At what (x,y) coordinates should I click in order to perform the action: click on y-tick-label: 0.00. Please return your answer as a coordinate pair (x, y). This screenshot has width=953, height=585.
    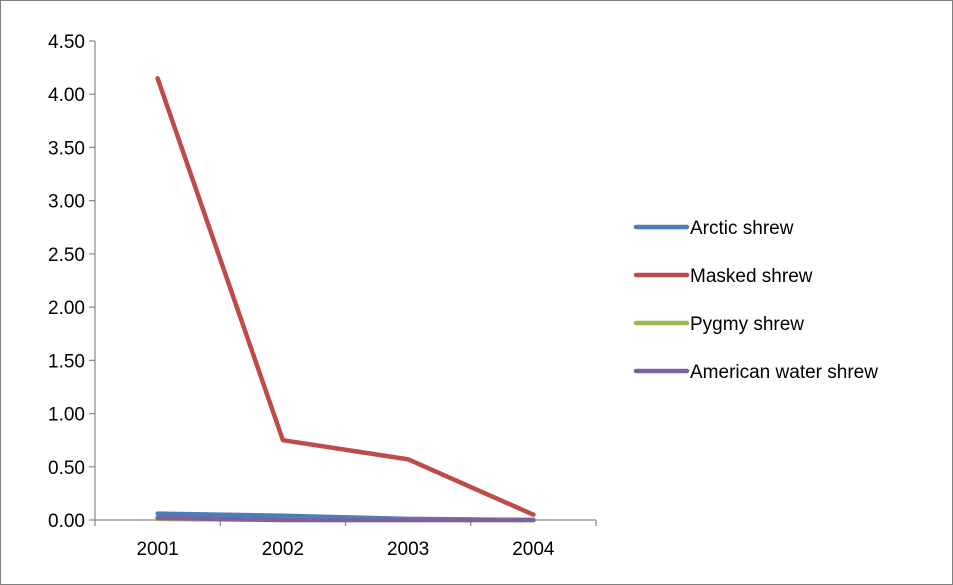
    Looking at the image, I should click on (66, 521).